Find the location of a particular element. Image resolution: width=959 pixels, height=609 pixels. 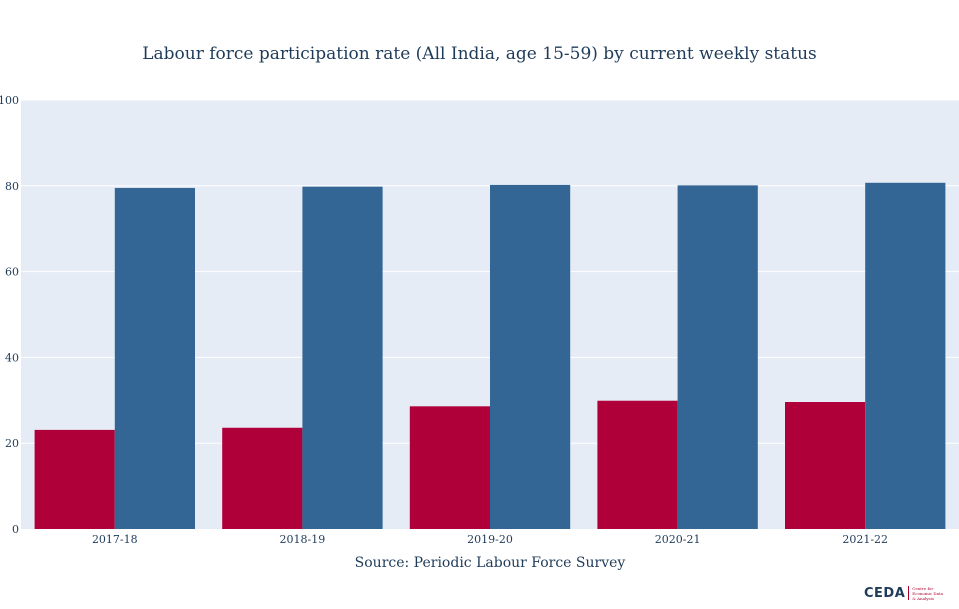

y-tick-label: 100 is located at coordinates (9, 100).